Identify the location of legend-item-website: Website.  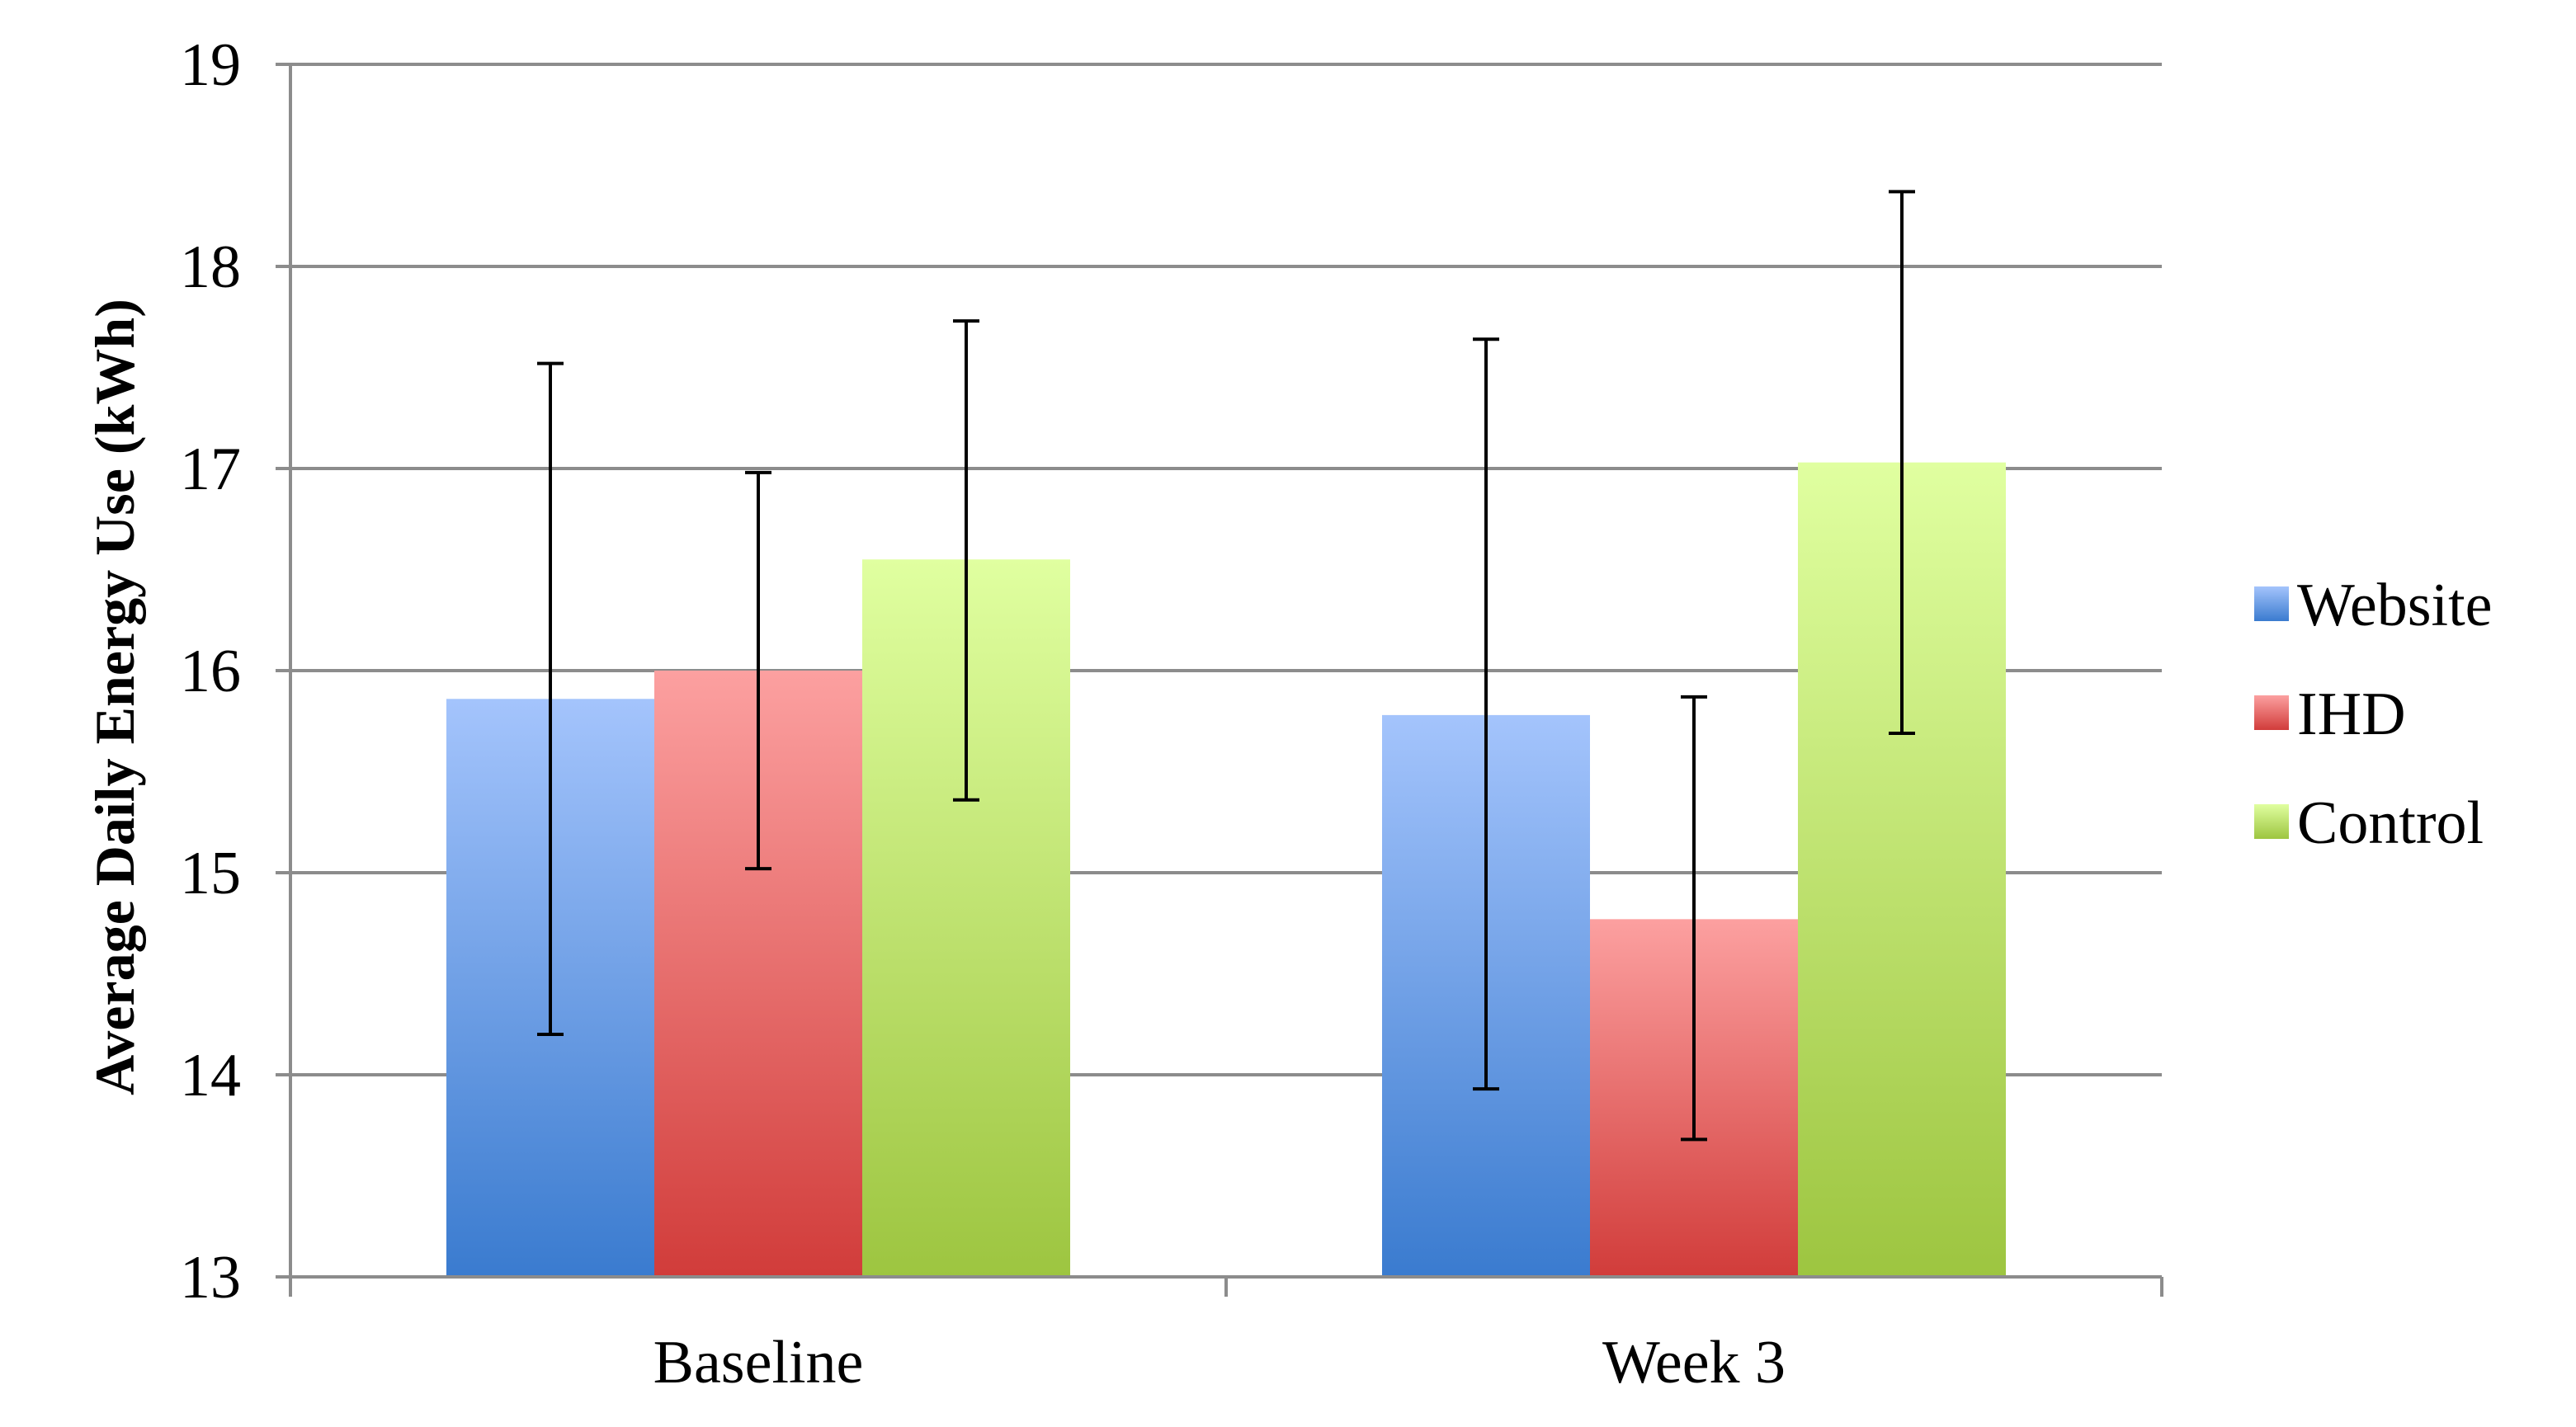
(2373, 605).